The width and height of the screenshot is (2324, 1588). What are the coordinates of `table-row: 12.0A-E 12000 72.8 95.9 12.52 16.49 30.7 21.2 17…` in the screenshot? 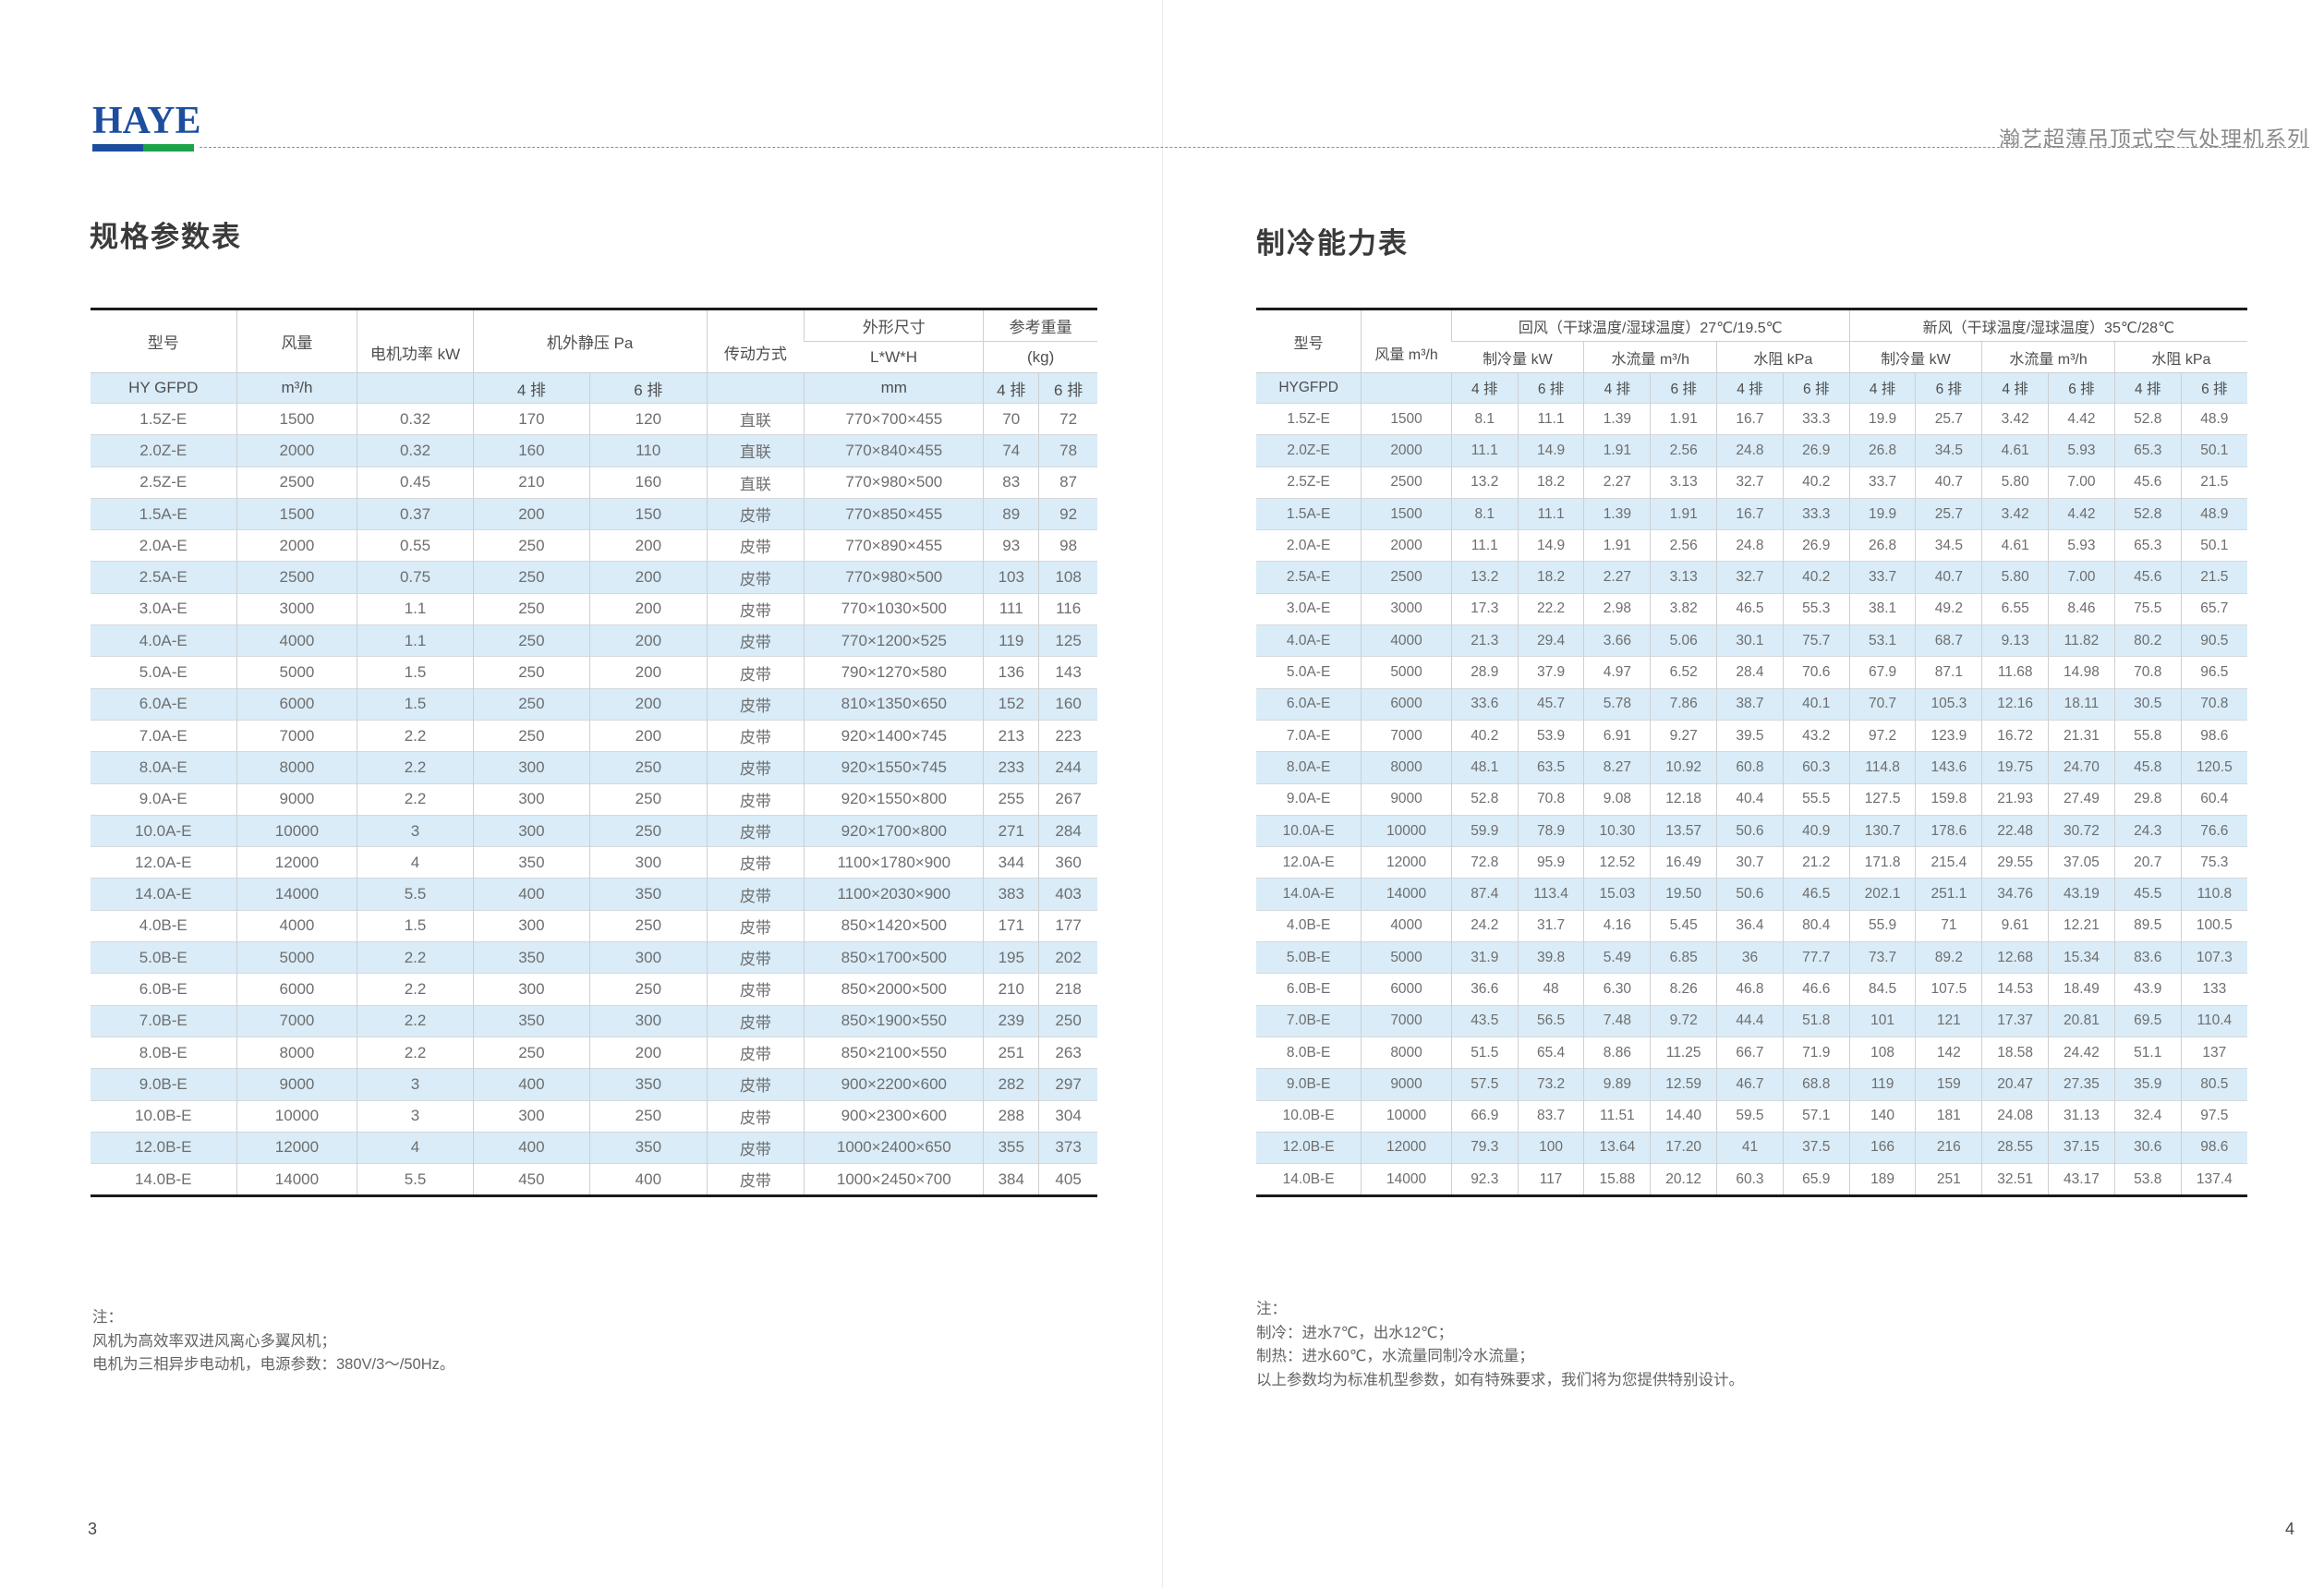 It's located at (1751, 862).